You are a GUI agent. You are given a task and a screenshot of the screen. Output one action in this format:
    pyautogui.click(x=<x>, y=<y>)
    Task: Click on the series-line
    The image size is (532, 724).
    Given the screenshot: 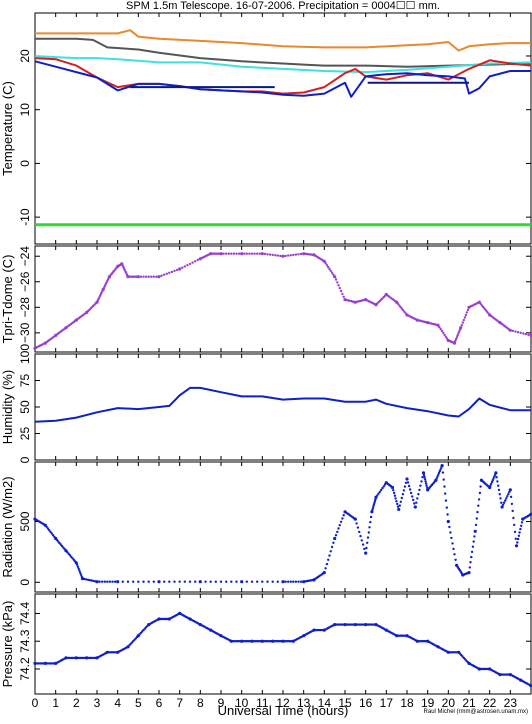 What is the action you would take?
    pyautogui.click(x=283, y=40)
    